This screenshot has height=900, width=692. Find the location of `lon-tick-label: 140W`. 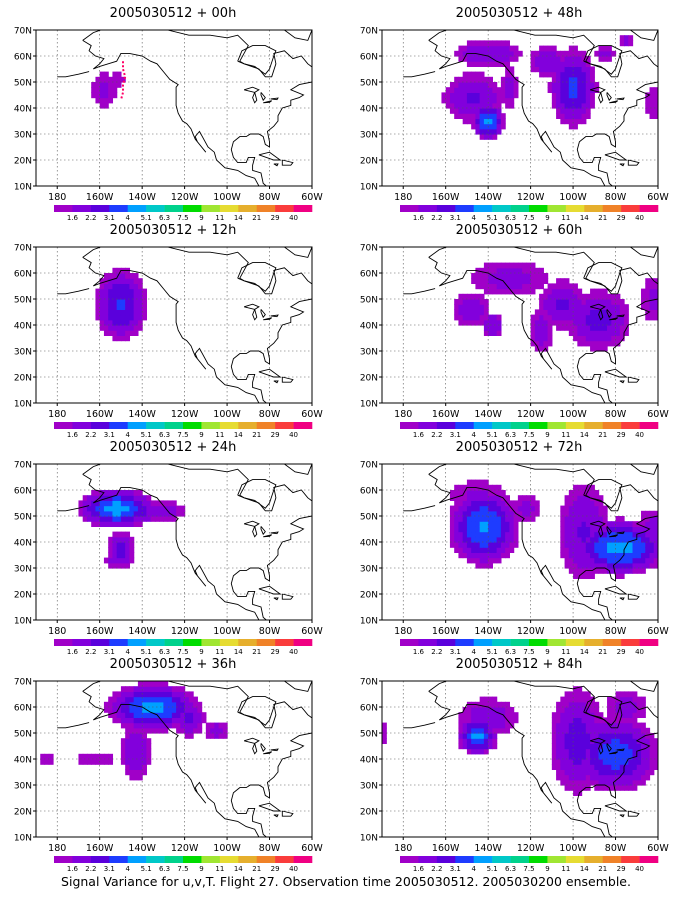

lon-tick-label: 140W is located at coordinates (488, 414).